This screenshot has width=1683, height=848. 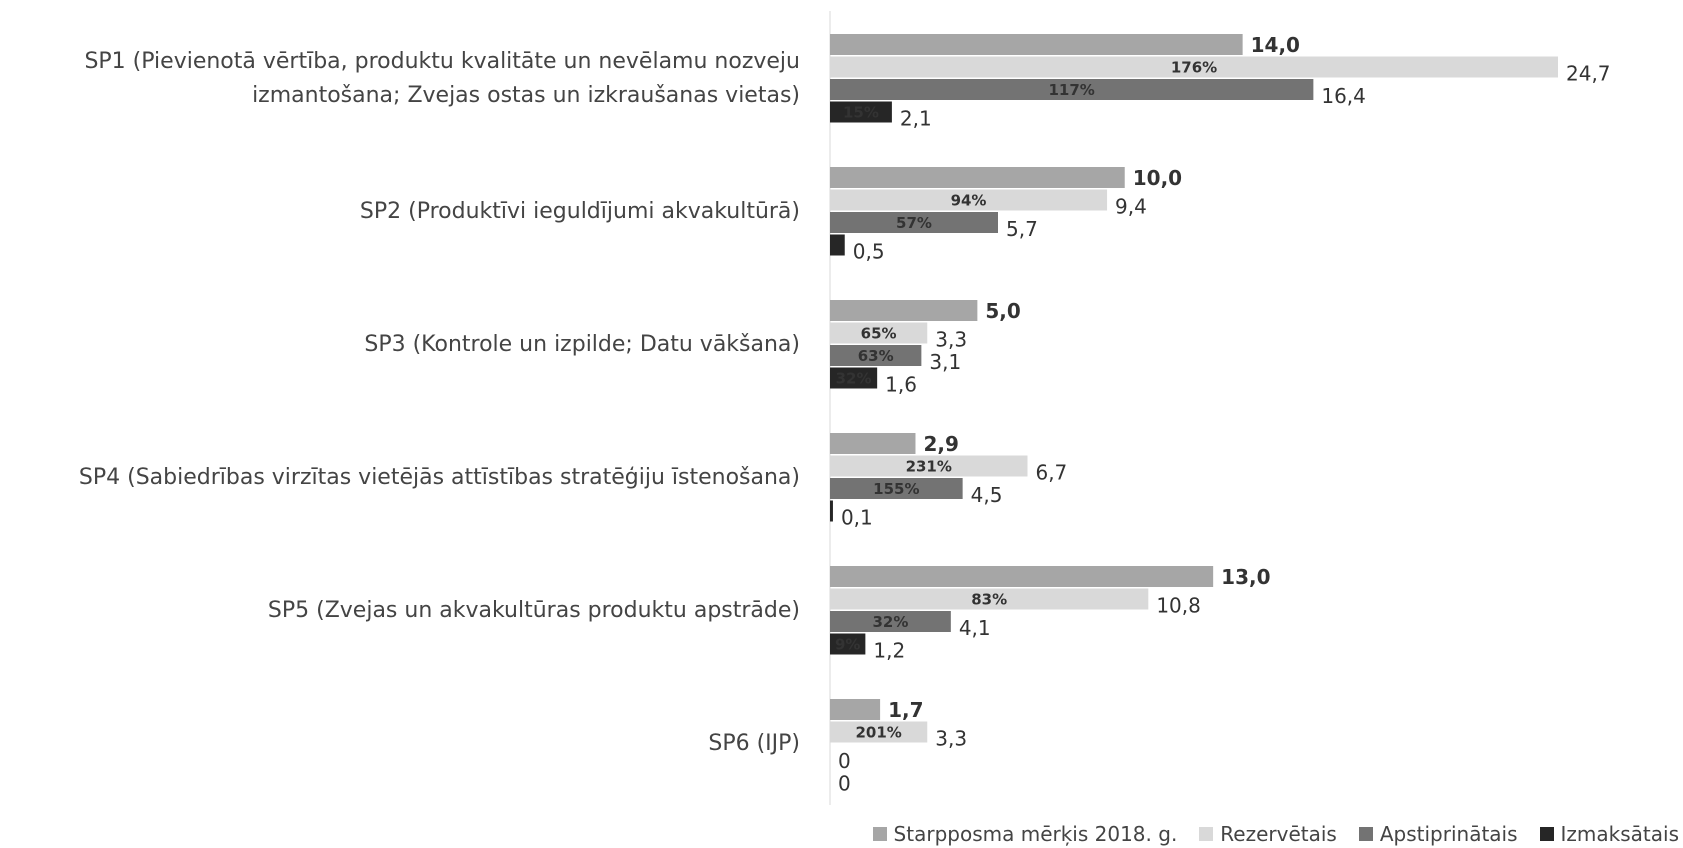 I want to click on value-label: 9,4, so click(x=1131, y=207).